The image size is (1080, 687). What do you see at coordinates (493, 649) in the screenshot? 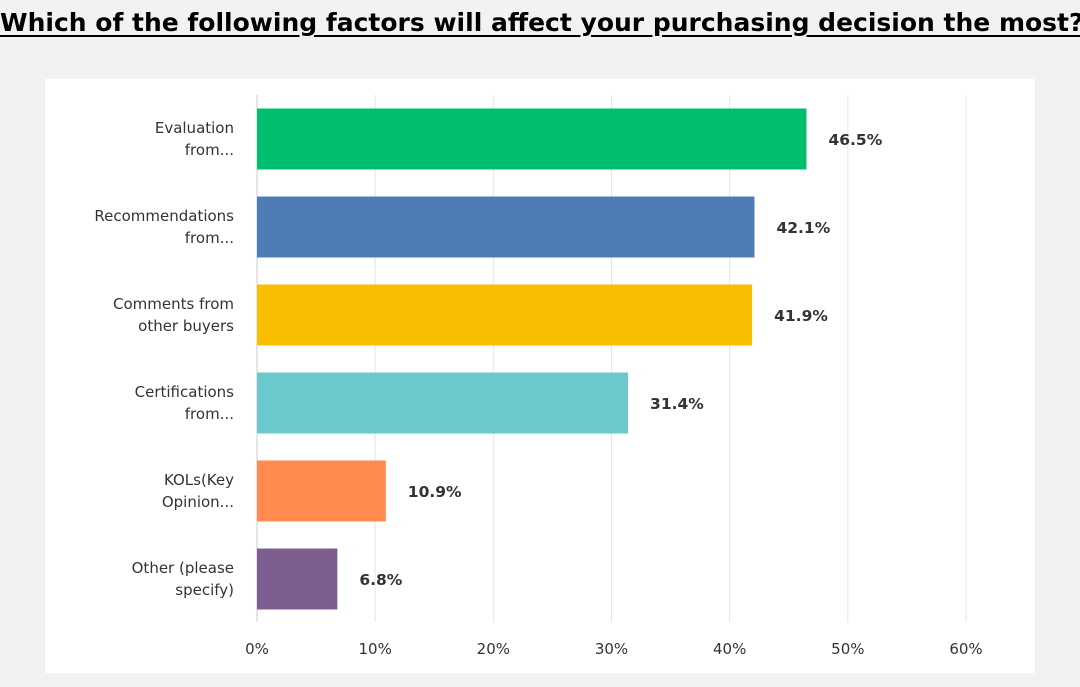
I see `x-tick-label: 20%` at bounding box center [493, 649].